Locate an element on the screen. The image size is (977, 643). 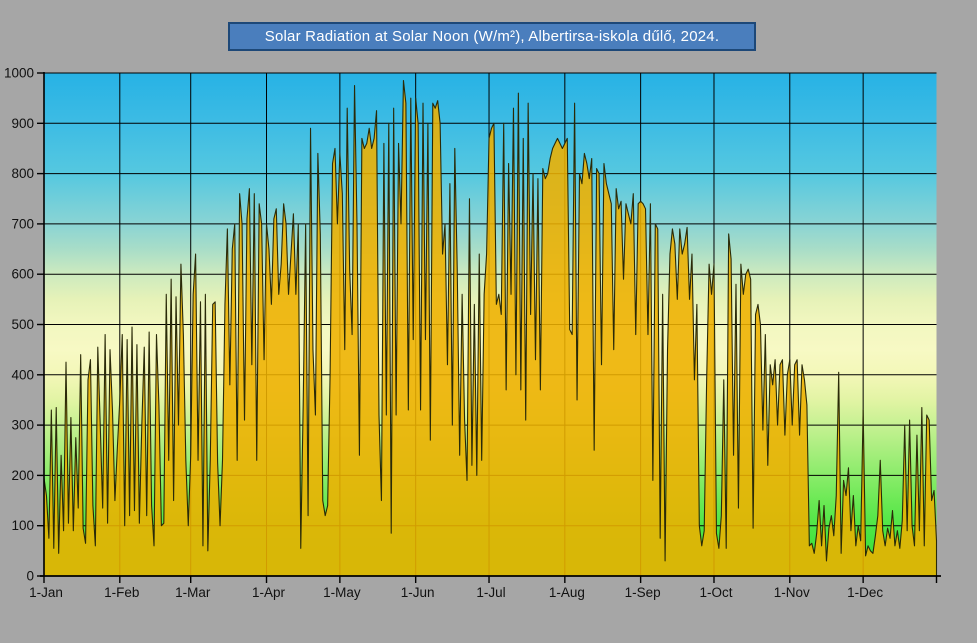
y-tick-label: 200 is located at coordinates (22, 475).